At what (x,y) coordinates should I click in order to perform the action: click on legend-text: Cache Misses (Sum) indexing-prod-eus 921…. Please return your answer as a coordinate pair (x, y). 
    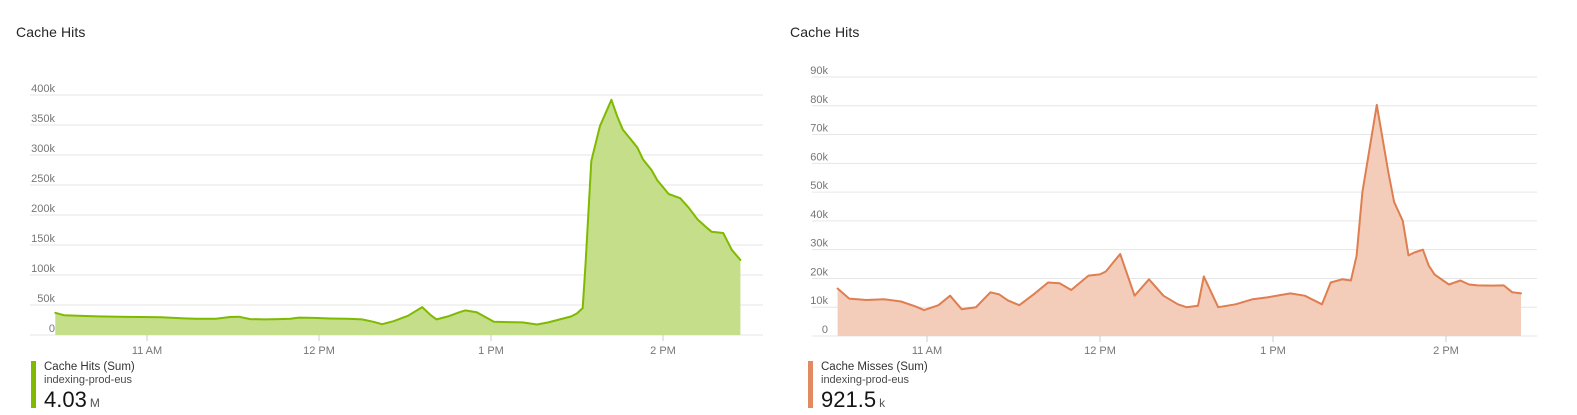
    Looking at the image, I should click on (874, 386).